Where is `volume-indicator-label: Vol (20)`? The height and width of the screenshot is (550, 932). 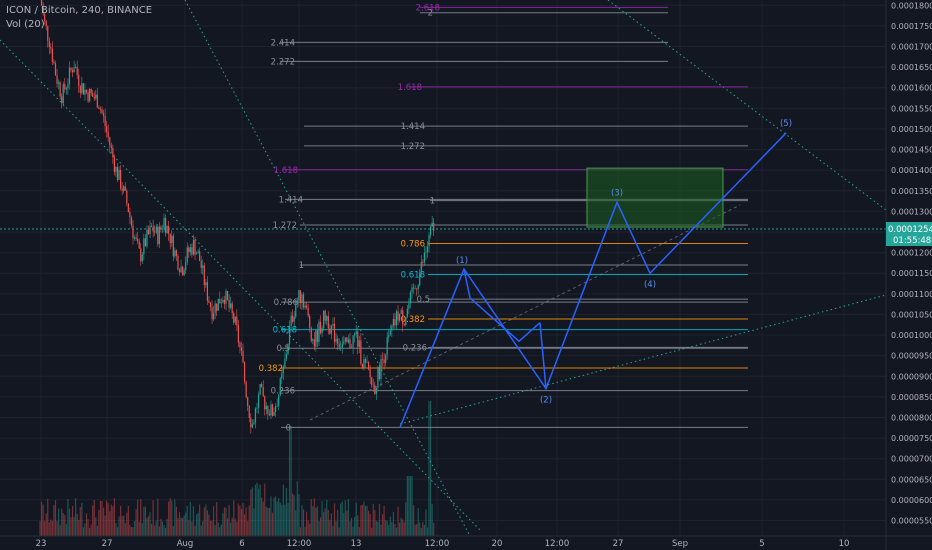
volume-indicator-label: Vol (20) is located at coordinates (25, 24).